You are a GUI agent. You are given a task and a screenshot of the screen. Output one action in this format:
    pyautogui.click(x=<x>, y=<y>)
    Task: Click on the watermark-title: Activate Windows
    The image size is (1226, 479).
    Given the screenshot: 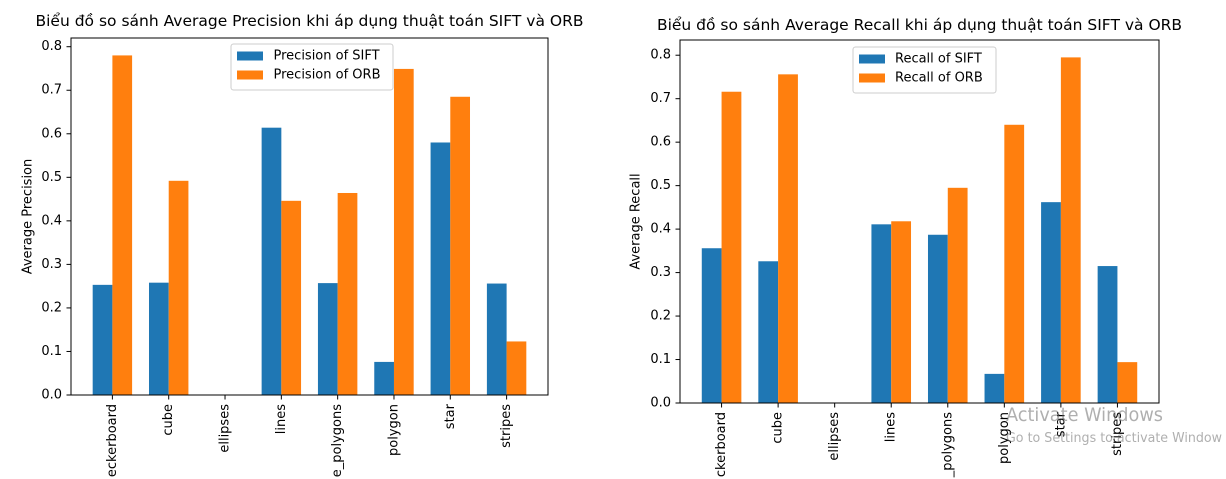 What is the action you would take?
    pyautogui.click(x=1084, y=415)
    